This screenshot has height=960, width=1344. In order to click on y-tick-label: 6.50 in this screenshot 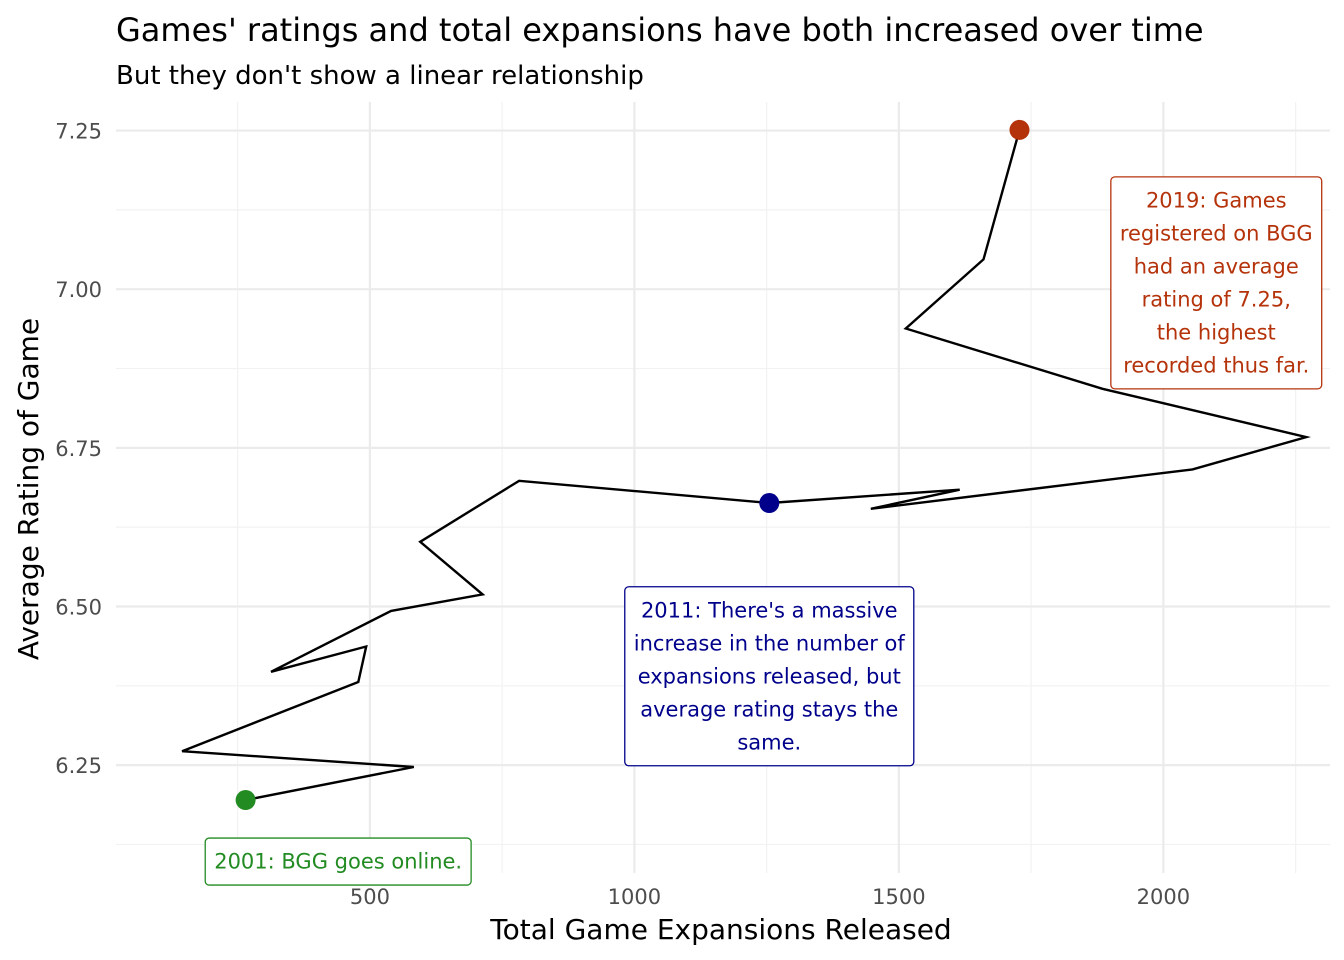, I will do `click(78, 607)`.